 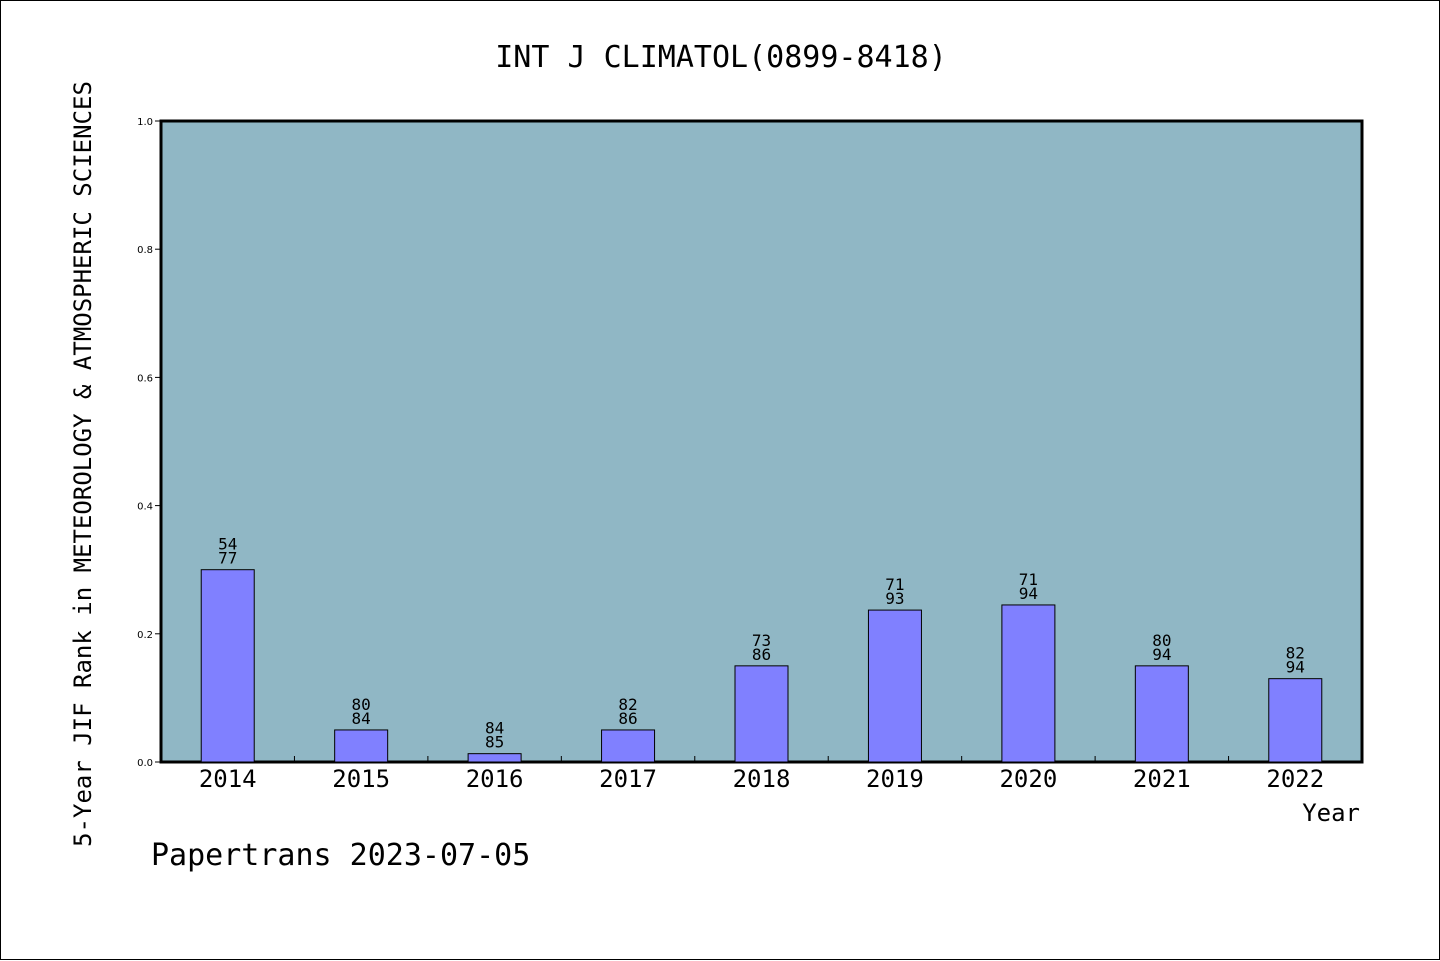 I want to click on data-label-top: 73, so click(x=761, y=640).